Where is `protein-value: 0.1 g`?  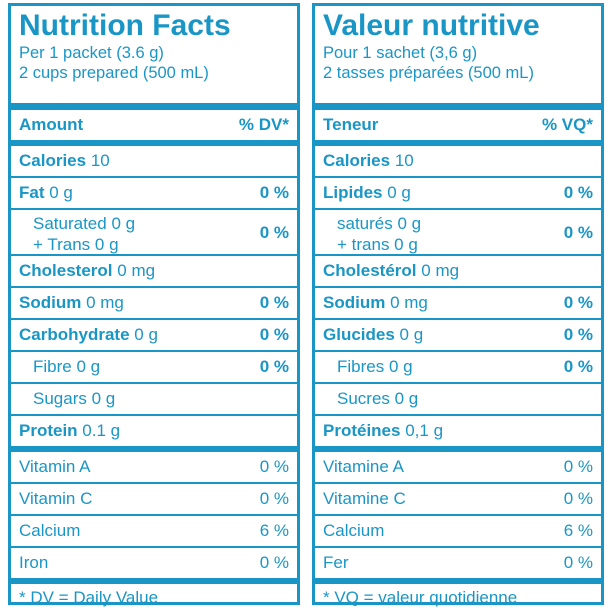
protein-value: 0.1 g is located at coordinates (101, 430).